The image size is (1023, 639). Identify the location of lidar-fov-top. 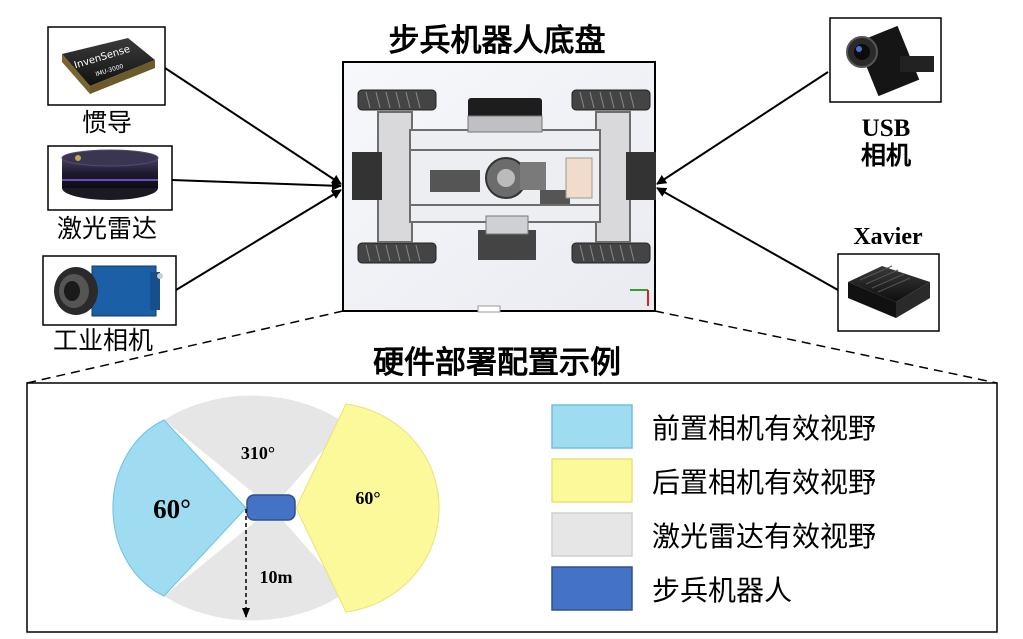
(255, 451).